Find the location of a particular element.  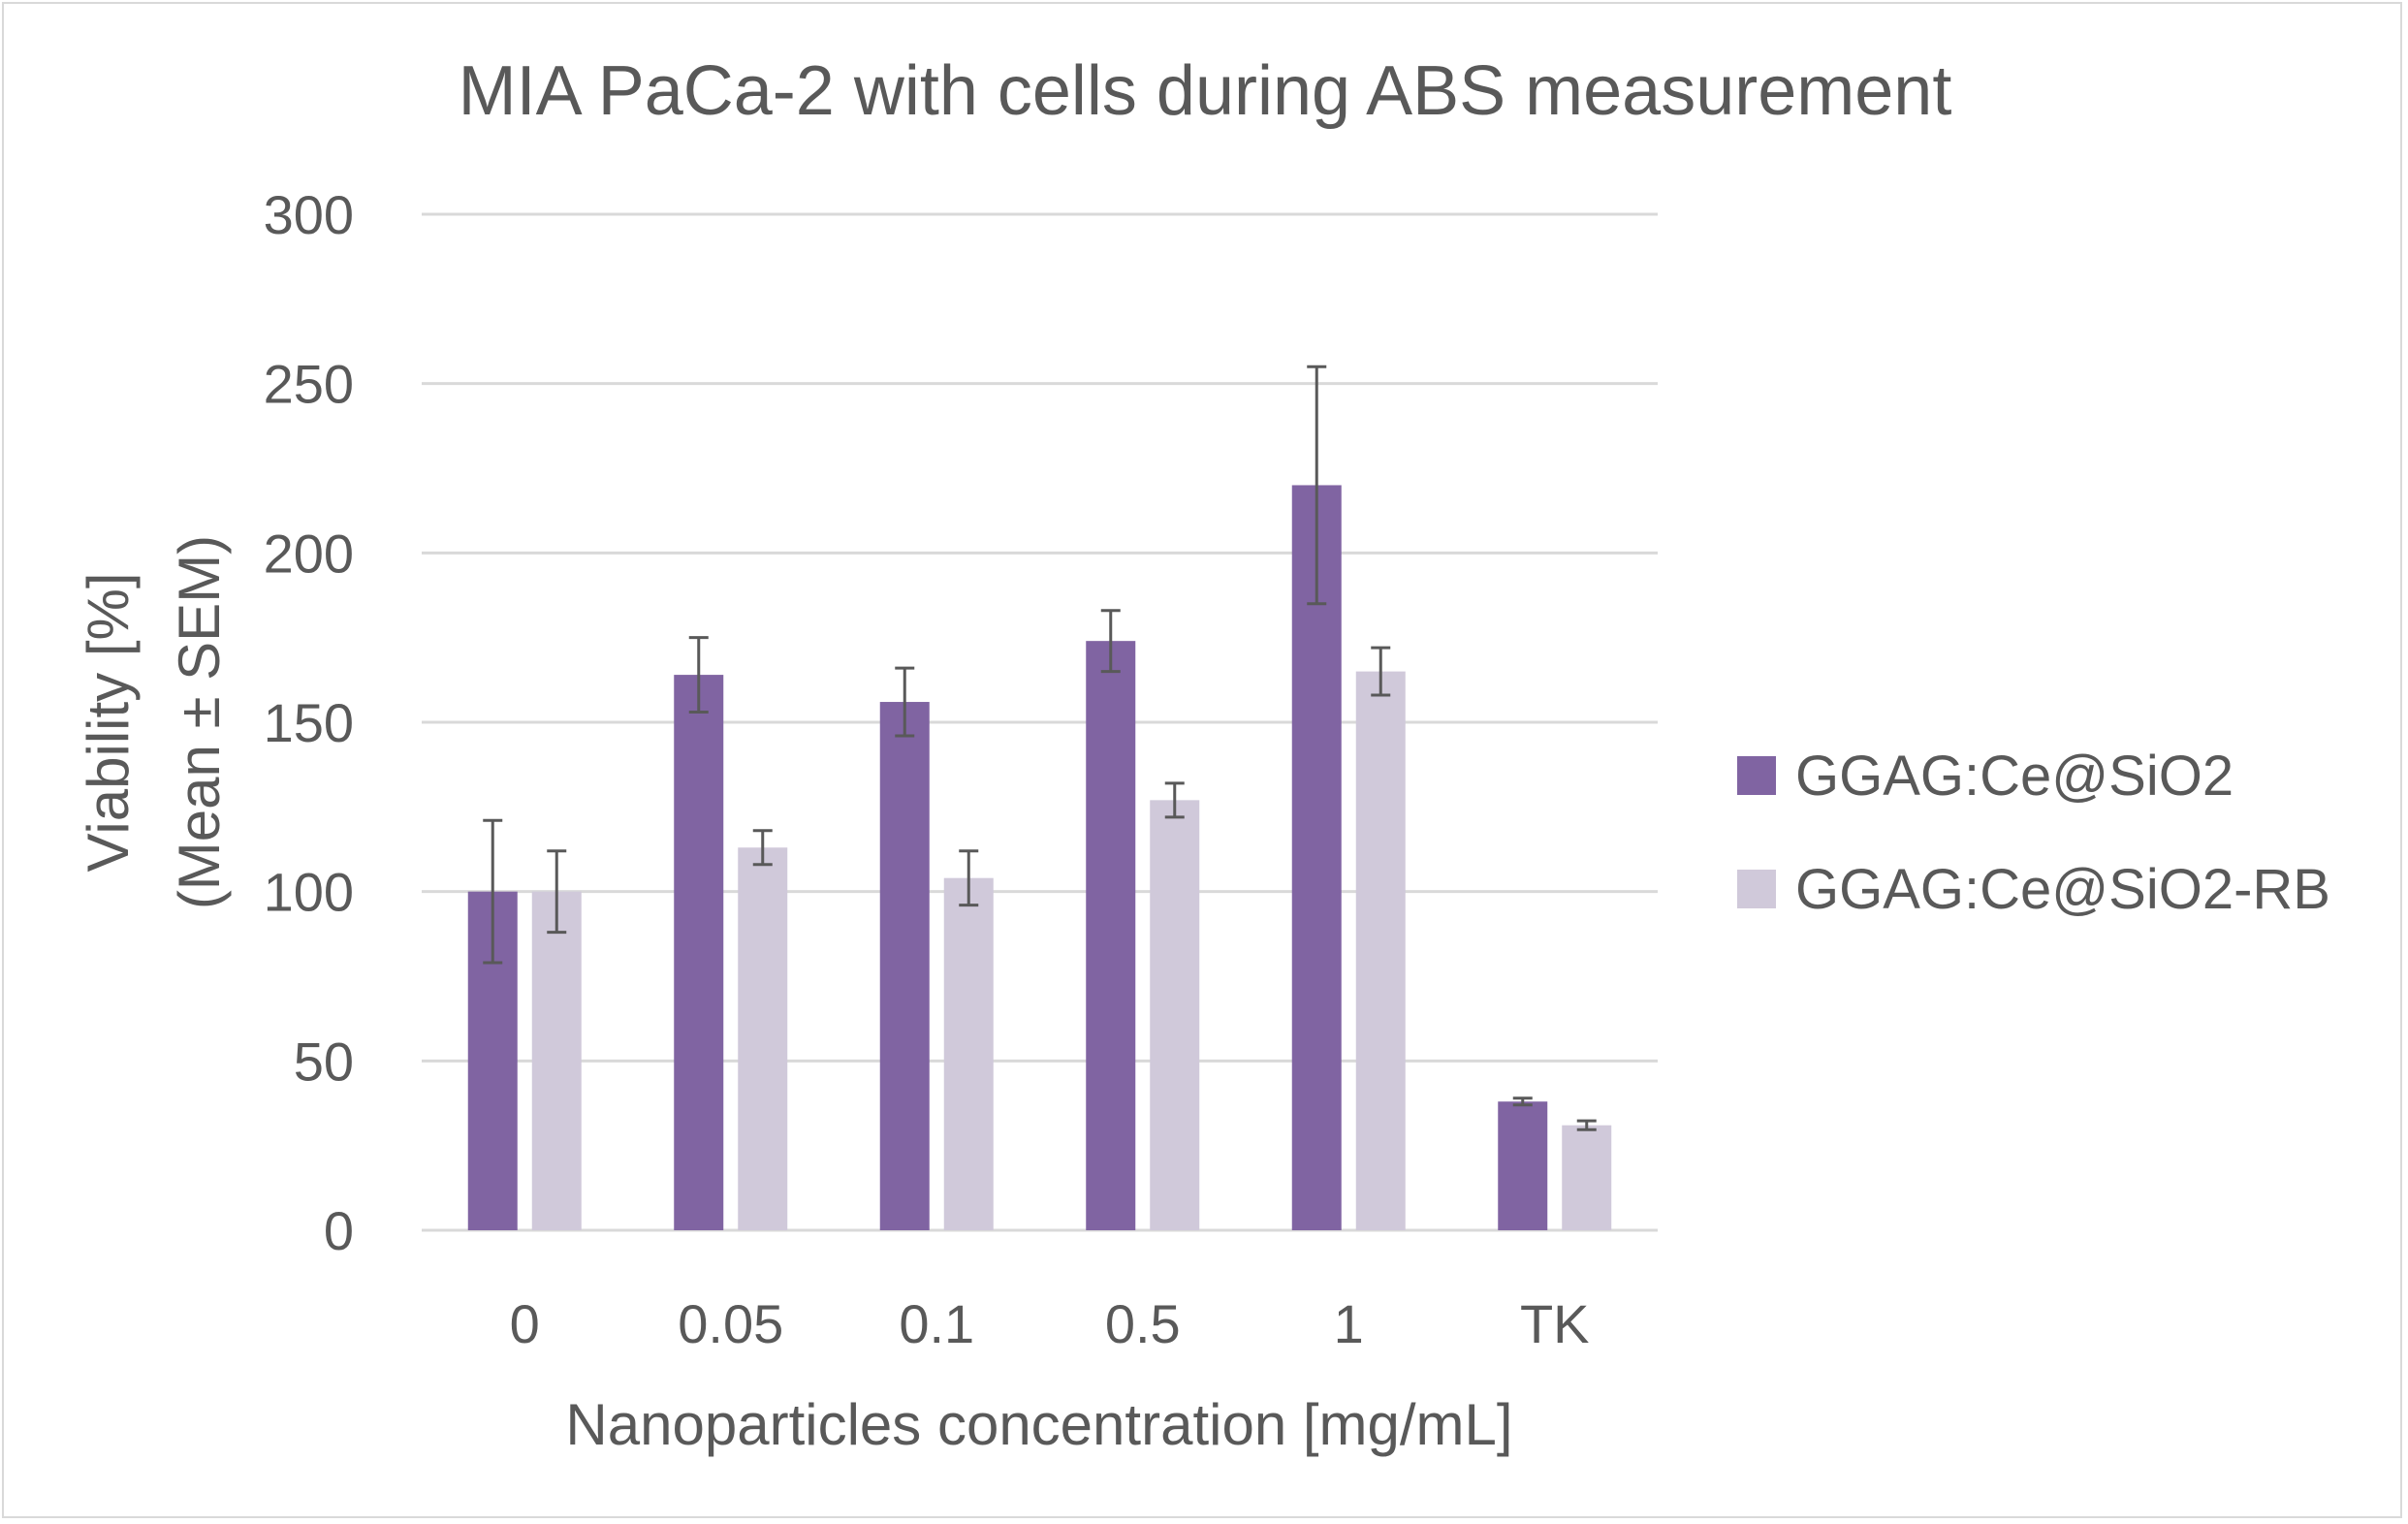

x-tick-label: 0.5 is located at coordinates (1143, 1323).